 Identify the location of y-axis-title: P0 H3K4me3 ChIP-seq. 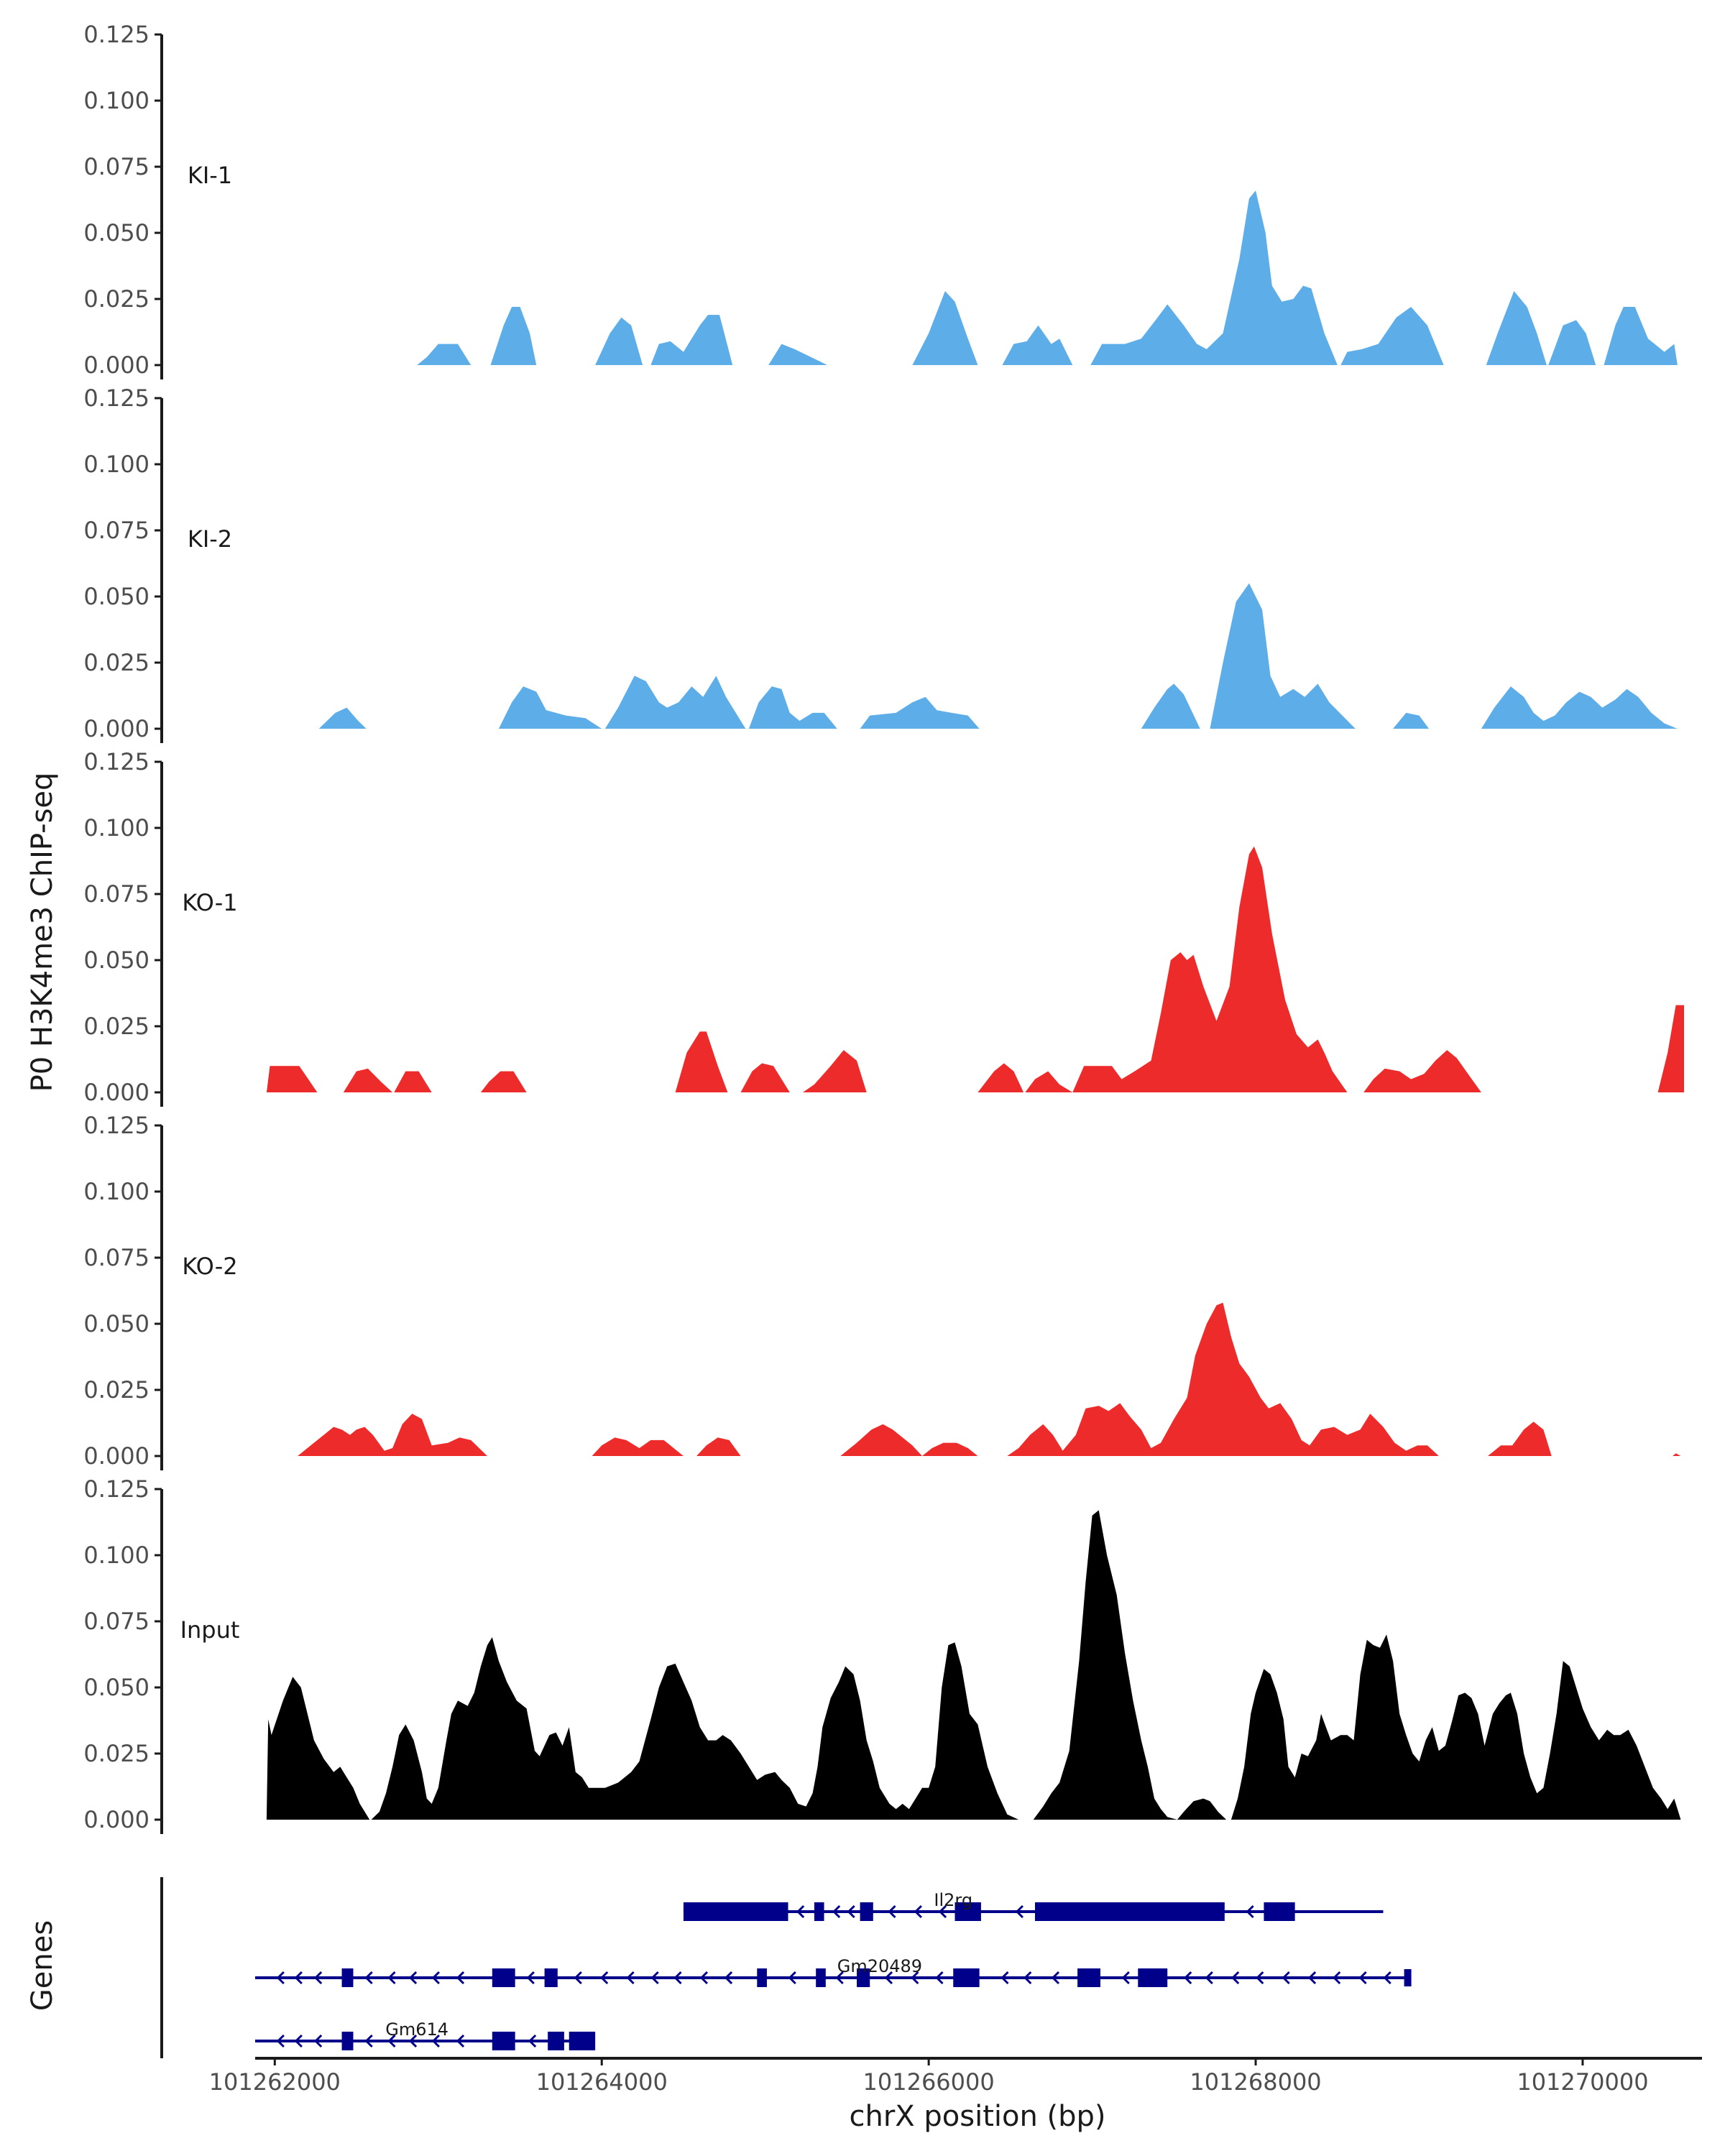
(42, 932).